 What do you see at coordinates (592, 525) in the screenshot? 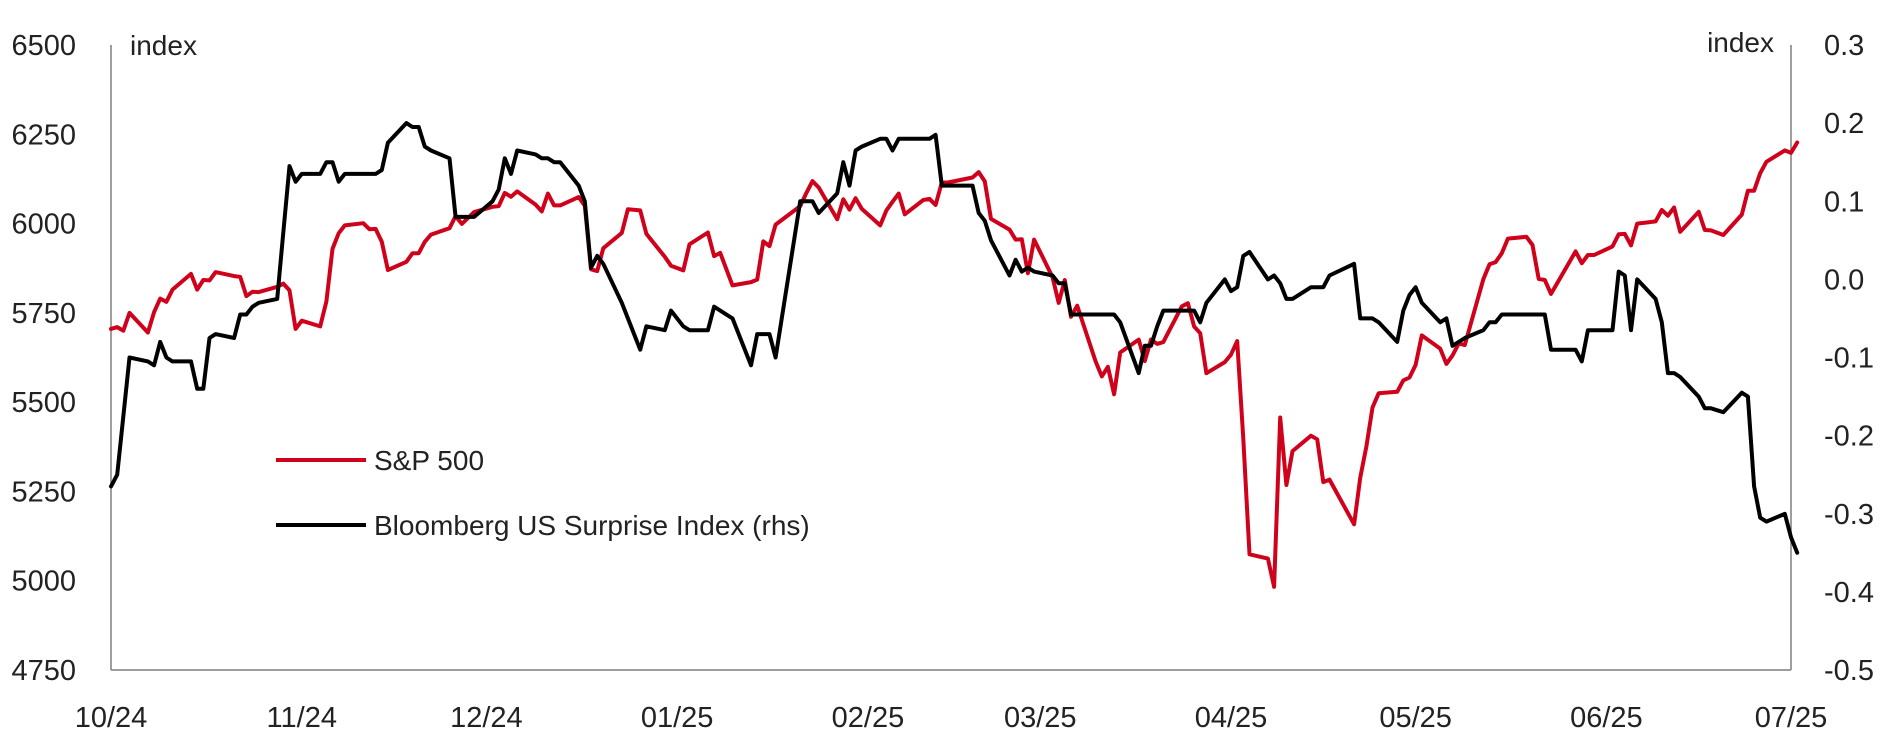
I see `legend-label-surprise-index: Bloomberg US Surprise Index (rhs)` at bounding box center [592, 525].